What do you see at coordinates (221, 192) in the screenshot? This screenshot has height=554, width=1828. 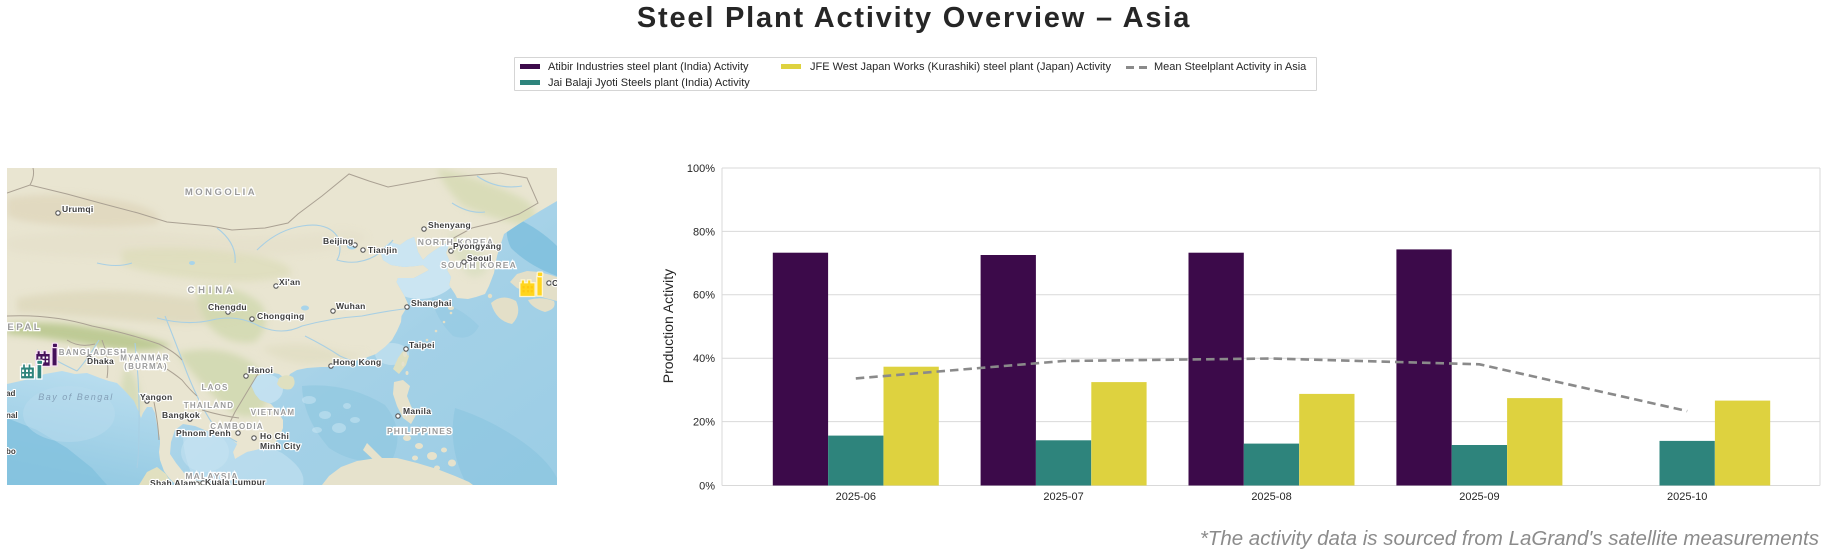 I see `svg-text: MONGOLIA` at bounding box center [221, 192].